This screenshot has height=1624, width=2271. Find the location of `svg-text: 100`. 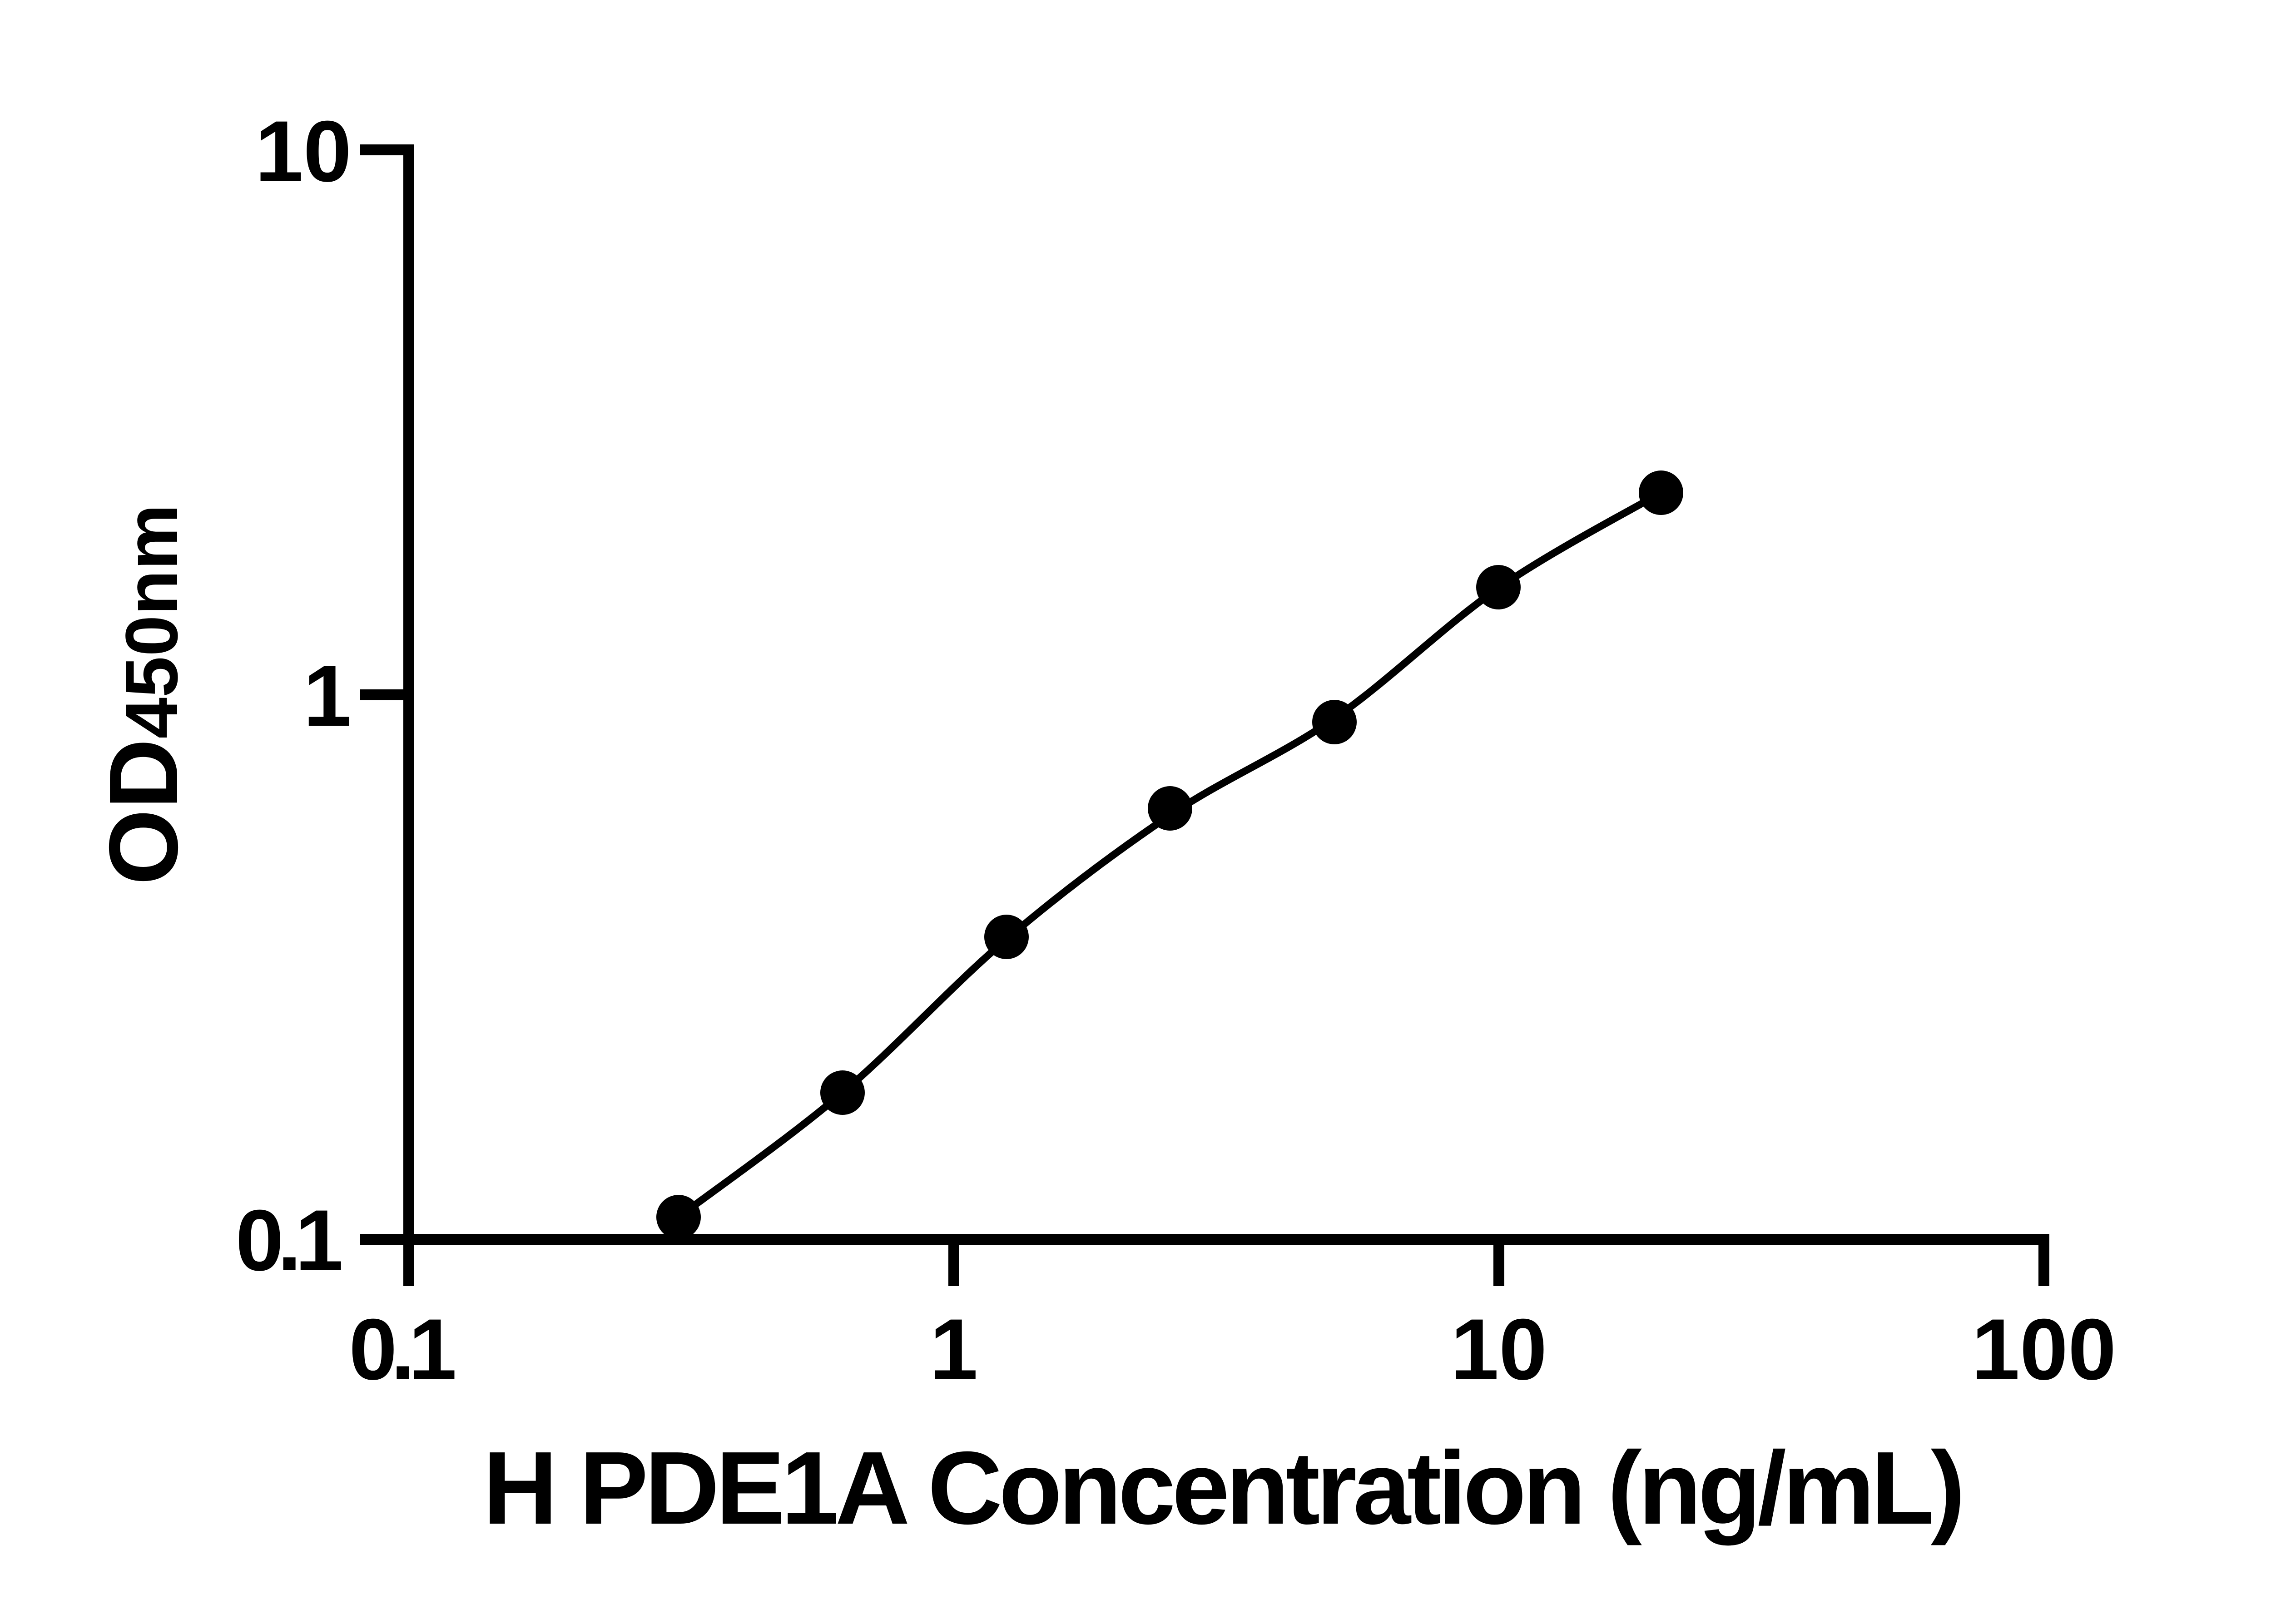

svg-text: 100 is located at coordinates (2044, 1349).